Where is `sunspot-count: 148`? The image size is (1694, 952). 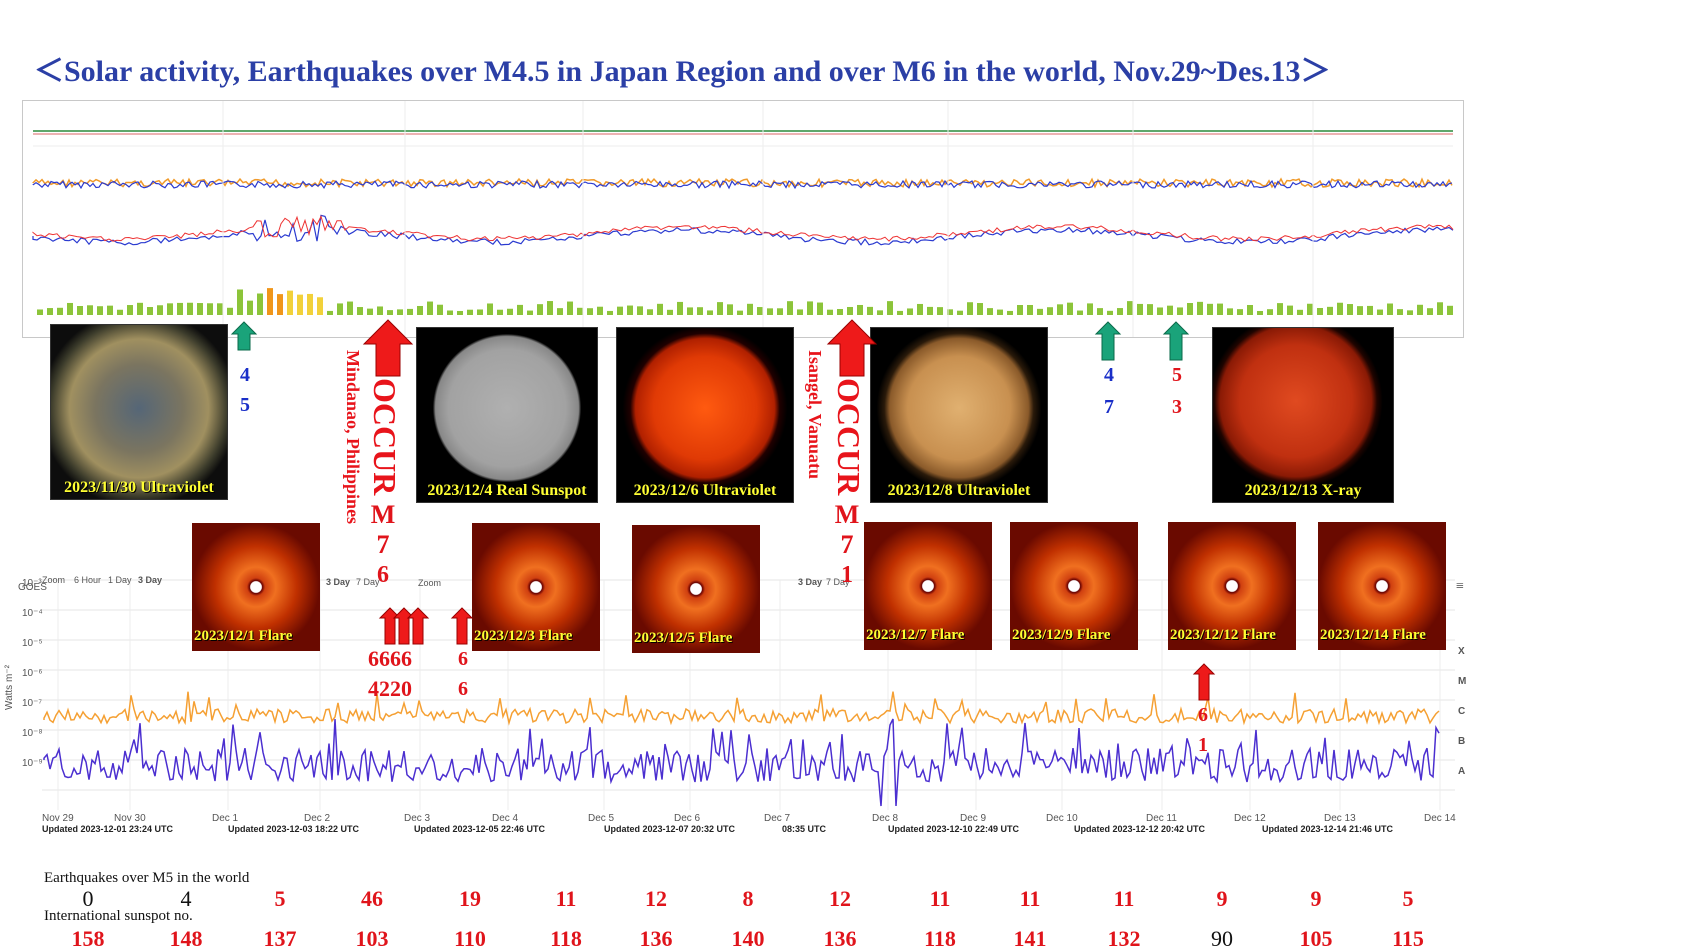
sunspot-count: 148 is located at coordinates (186, 938).